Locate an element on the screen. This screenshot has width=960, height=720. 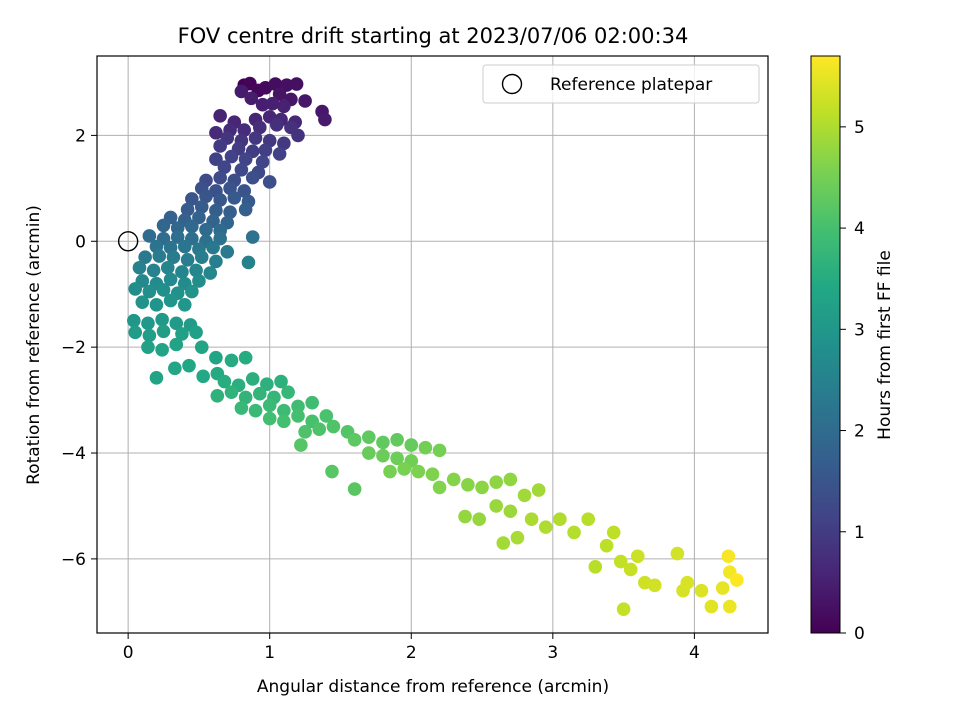
colorbar-tick-label: 4 is located at coordinates (859, 229).